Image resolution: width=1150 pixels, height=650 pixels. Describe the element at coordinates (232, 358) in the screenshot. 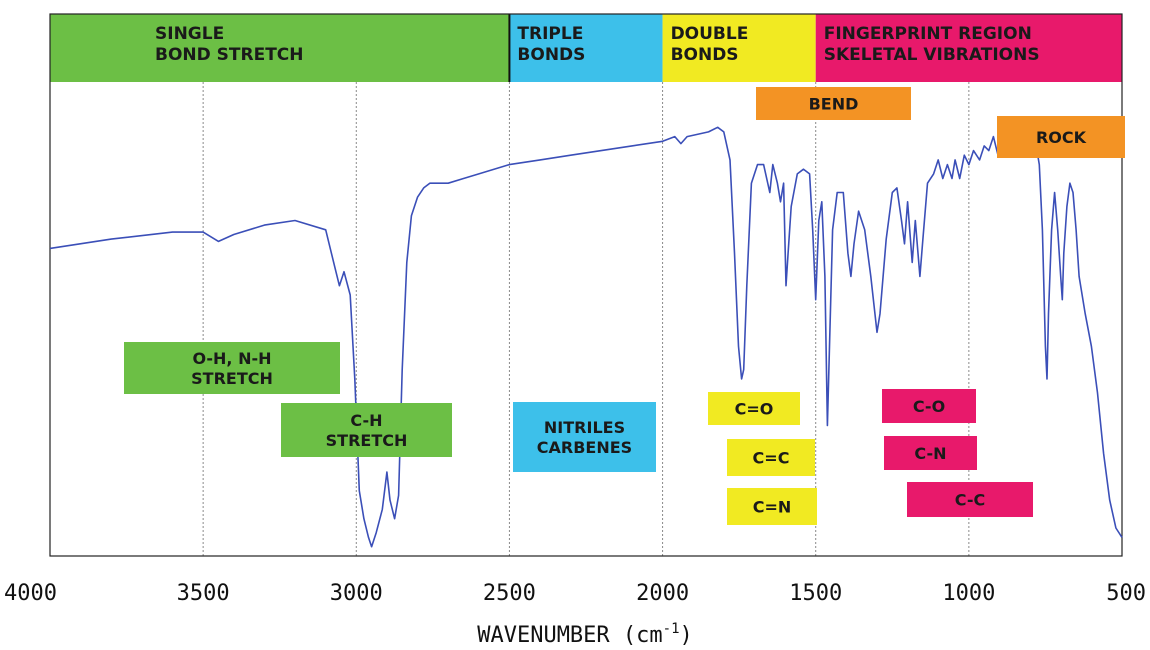

I see `label-text: O-H, N-H` at that location.